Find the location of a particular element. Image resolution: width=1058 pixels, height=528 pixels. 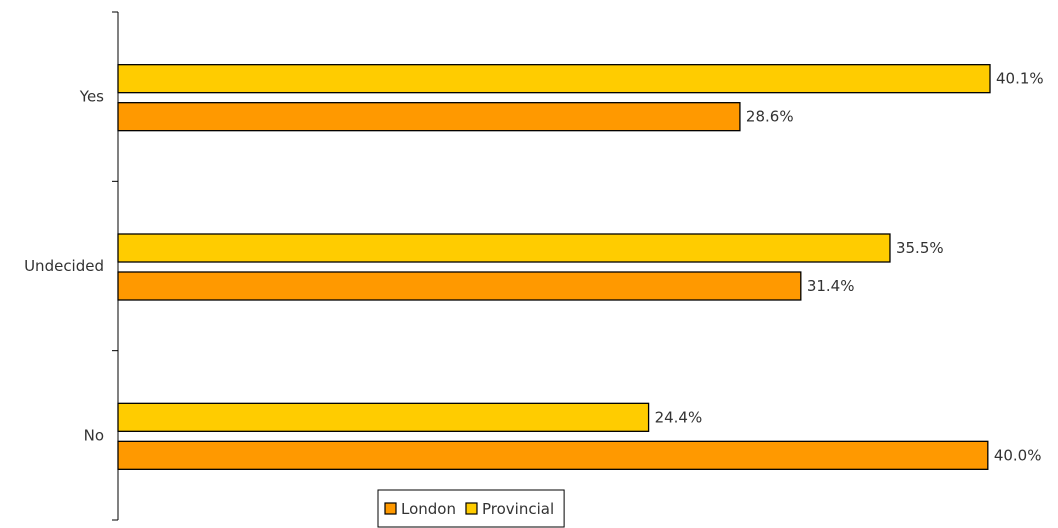

data-label: 35.5% is located at coordinates (920, 248).